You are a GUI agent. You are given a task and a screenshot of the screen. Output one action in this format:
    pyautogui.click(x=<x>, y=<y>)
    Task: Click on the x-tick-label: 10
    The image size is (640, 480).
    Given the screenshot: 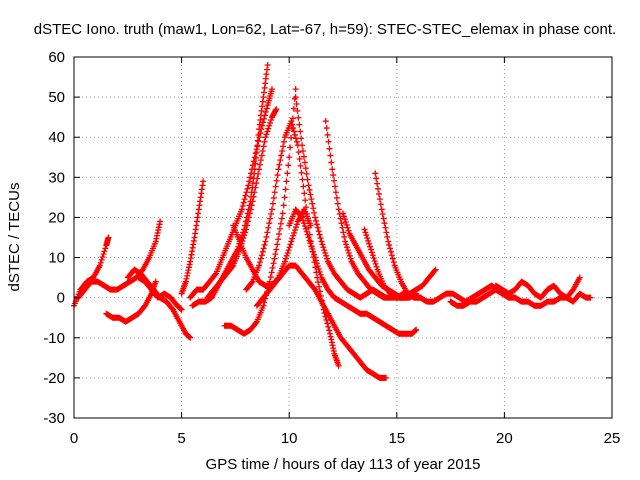 What is the action you would take?
    pyautogui.click(x=289, y=438)
    